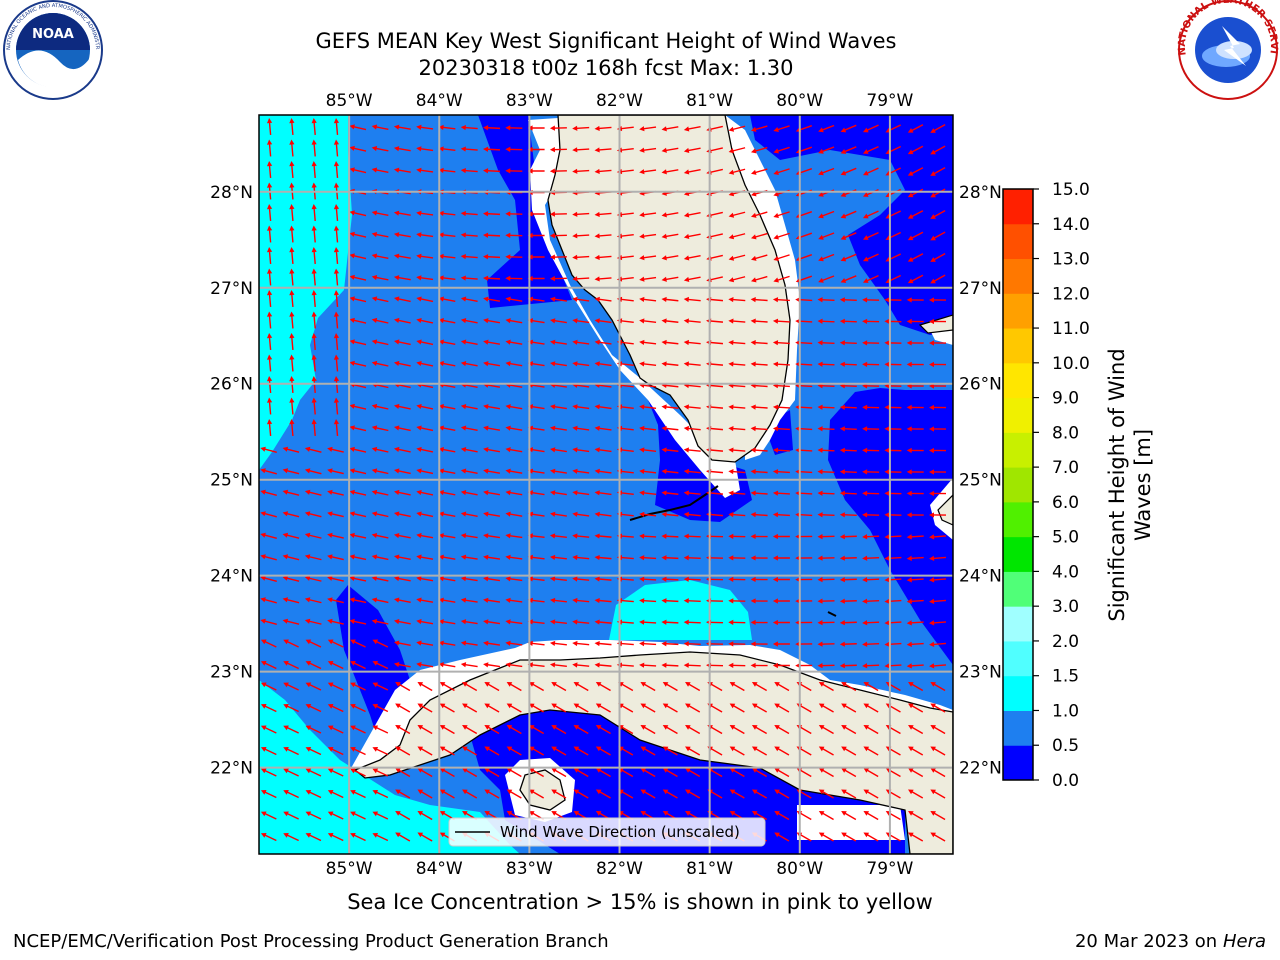 The image size is (1280, 960). I want to click on colorbar-swatch, so click(1018, 276).